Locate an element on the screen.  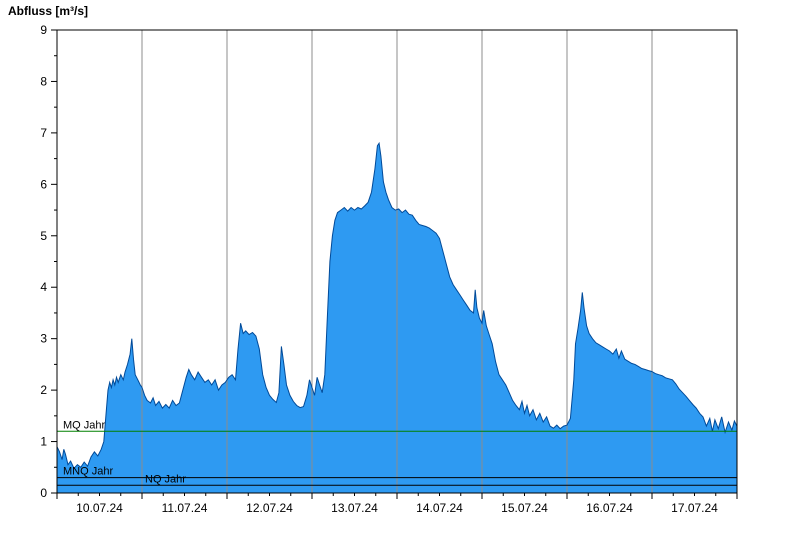
y-tick-label: 9 is located at coordinates (43, 30).